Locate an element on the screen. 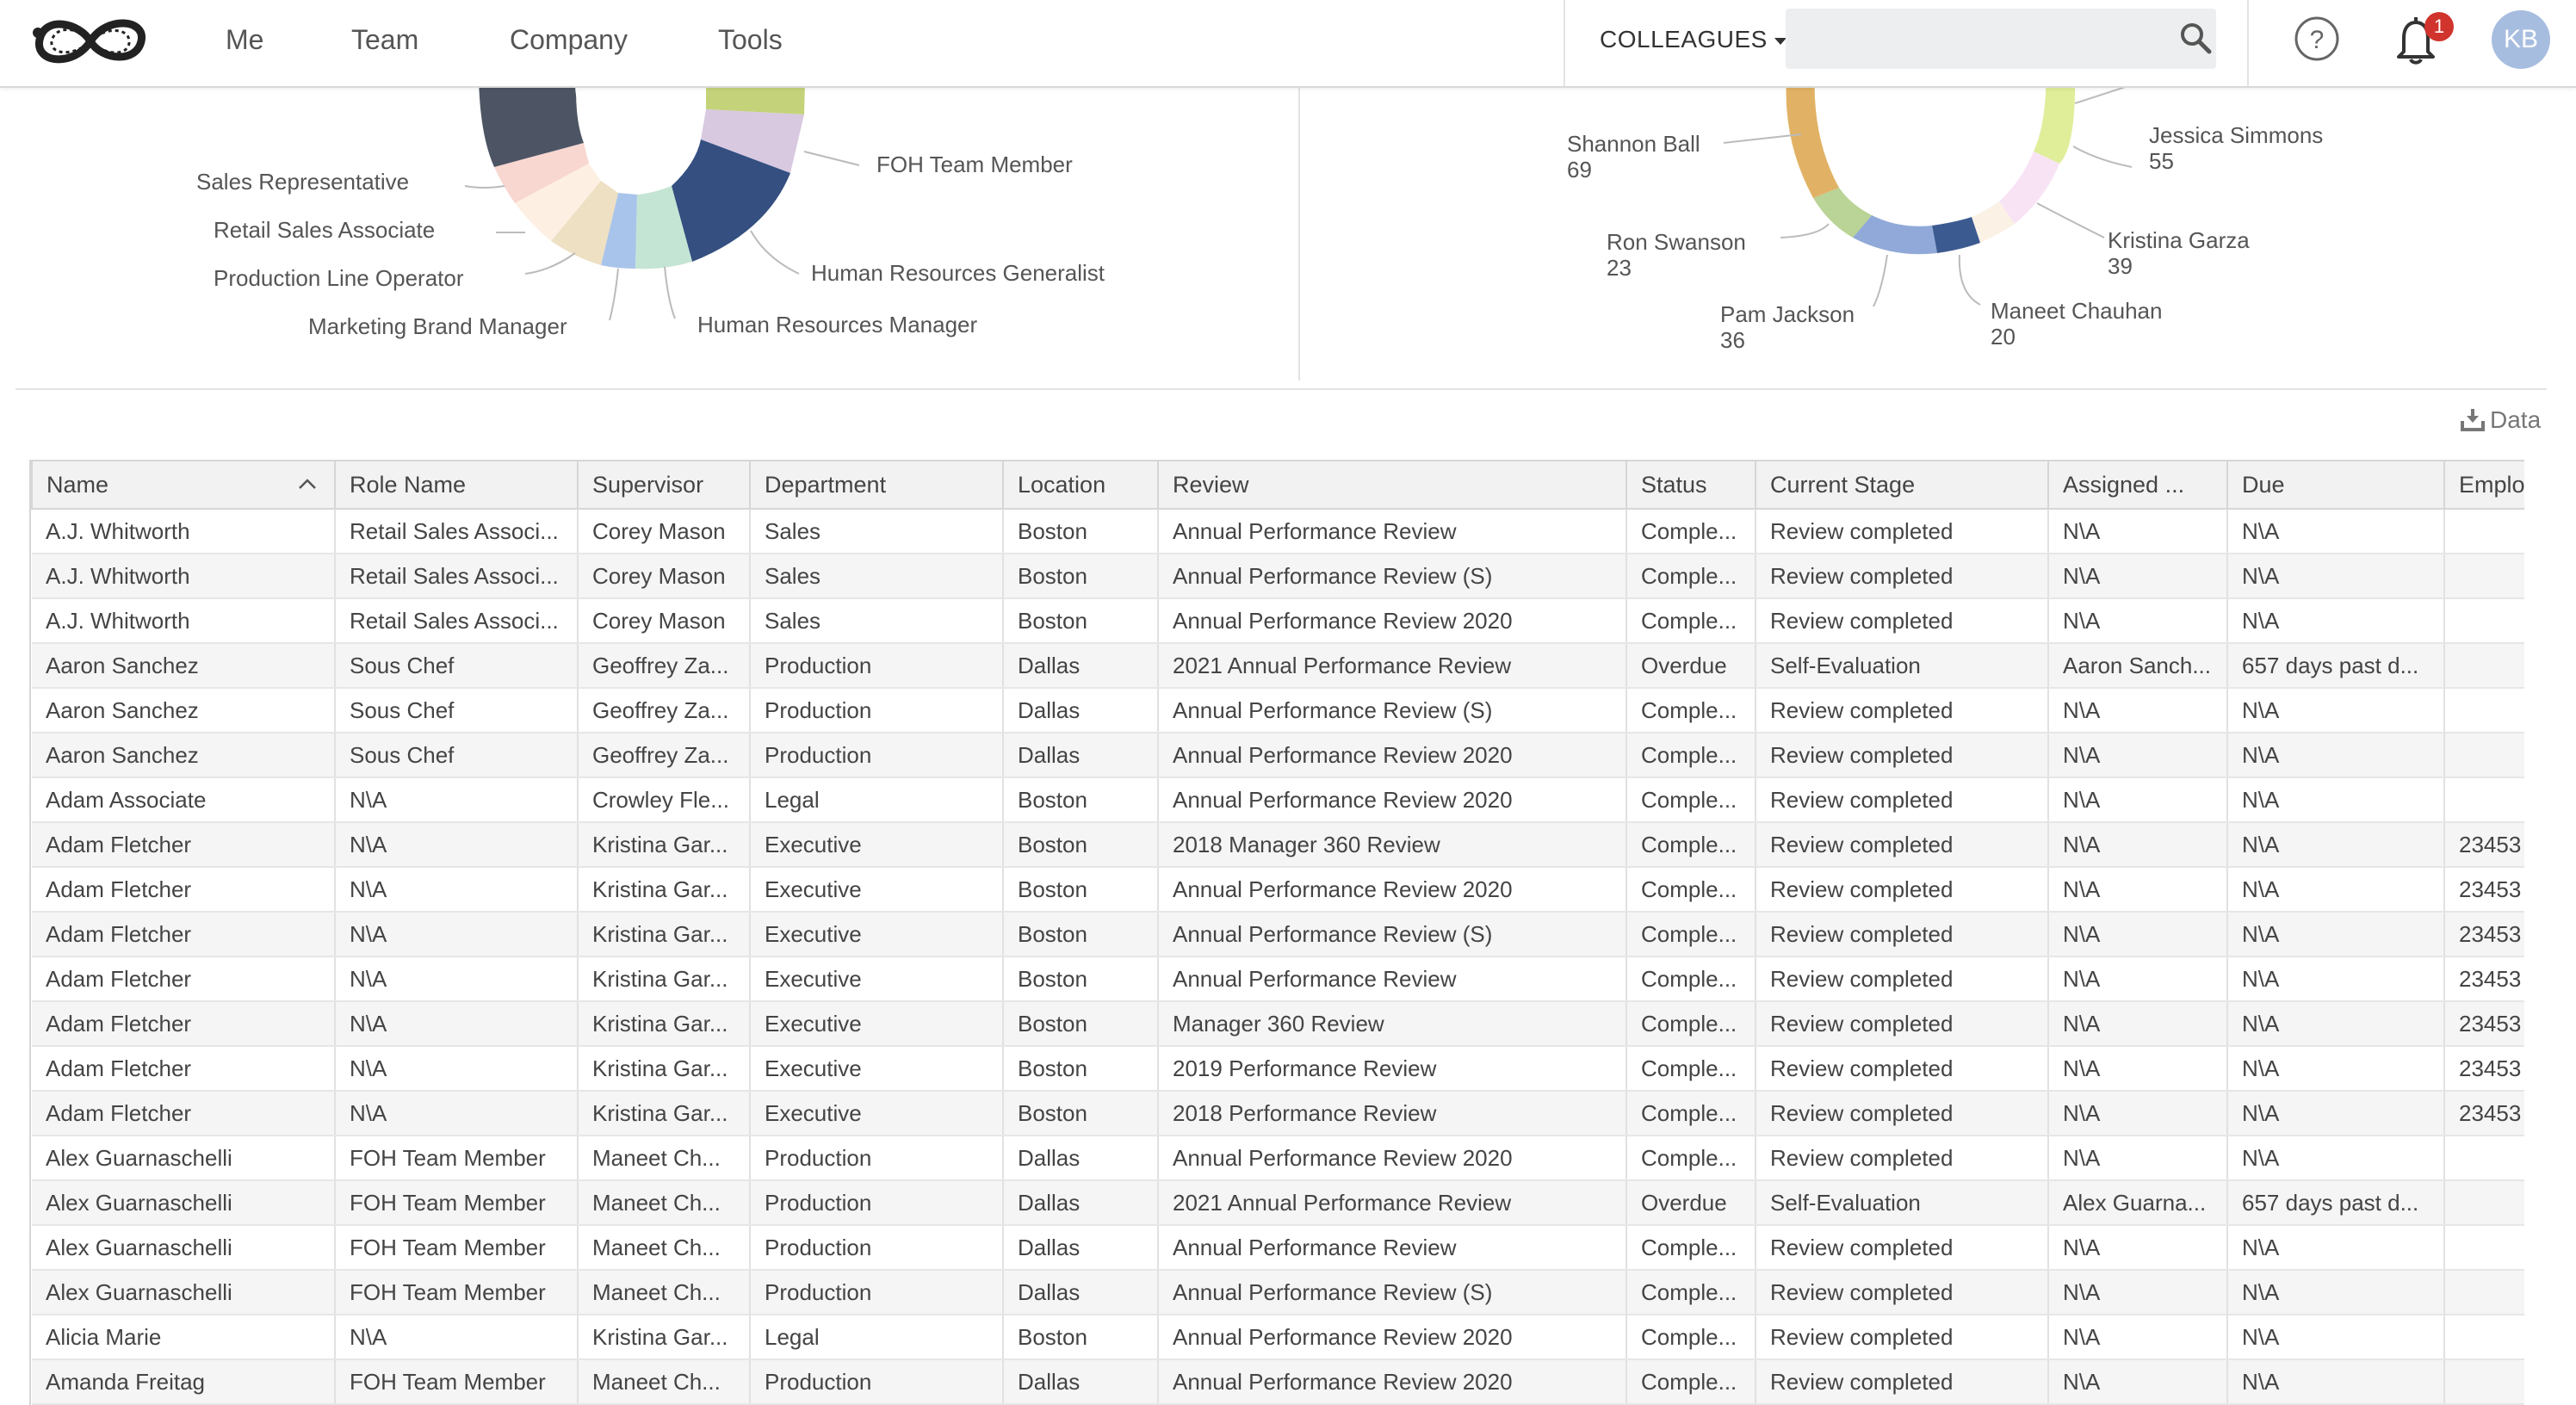 The image size is (2576, 1405). chart-label: Pam Jackson 36 is located at coordinates (1787, 327).